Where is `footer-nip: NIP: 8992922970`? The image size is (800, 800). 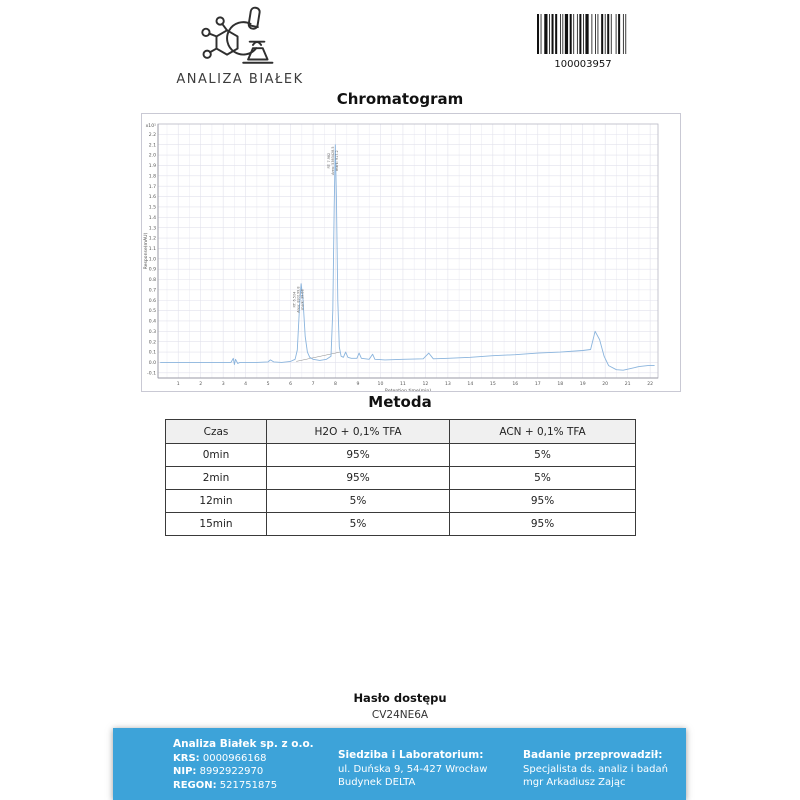 footer-nip: NIP: 8992922970 is located at coordinates (218, 771).